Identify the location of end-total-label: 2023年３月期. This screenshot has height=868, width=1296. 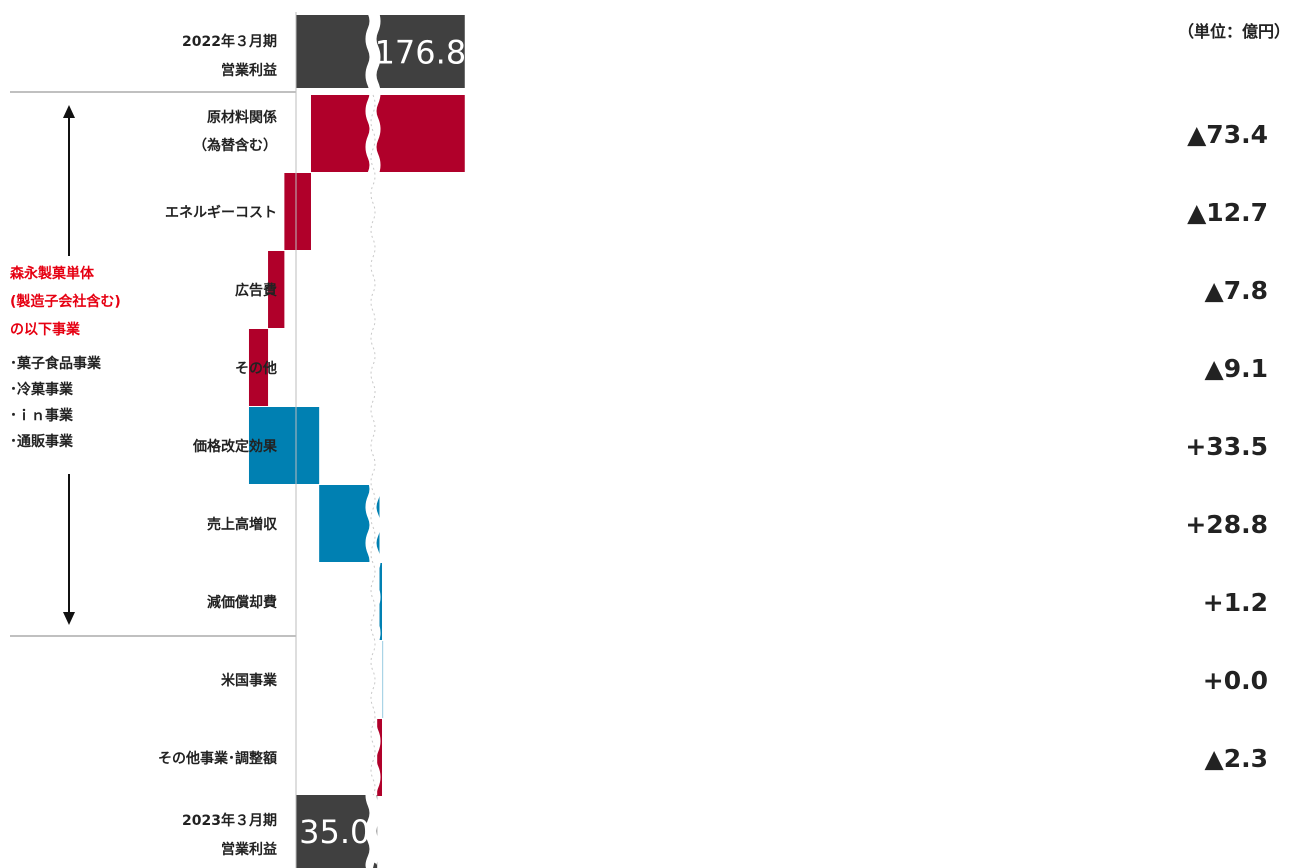
(229, 820).